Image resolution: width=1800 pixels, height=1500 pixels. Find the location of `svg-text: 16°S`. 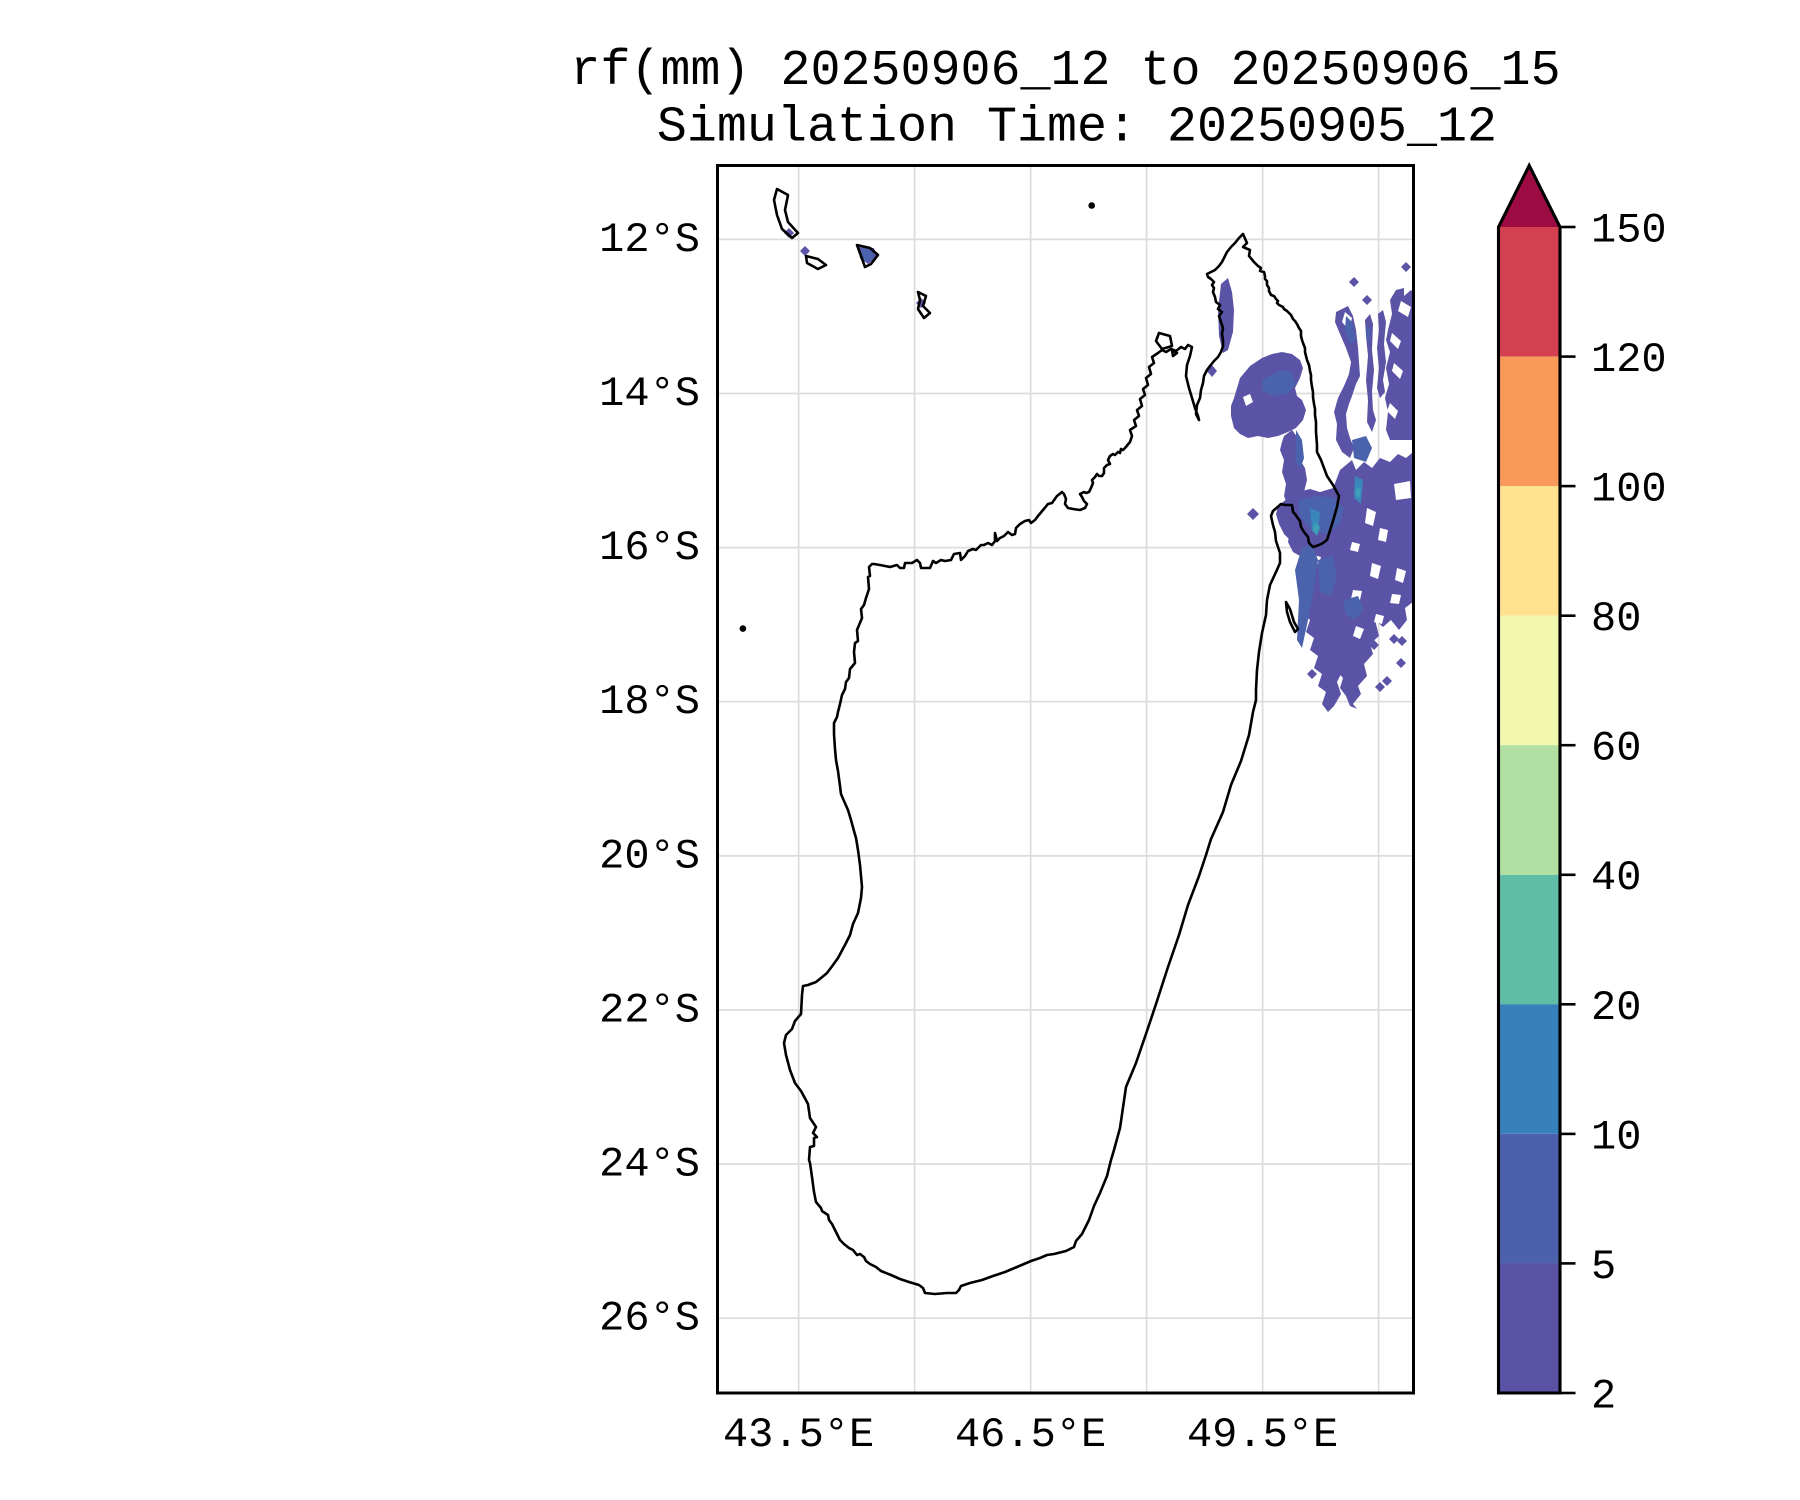

svg-text: 16°S is located at coordinates (649, 548).